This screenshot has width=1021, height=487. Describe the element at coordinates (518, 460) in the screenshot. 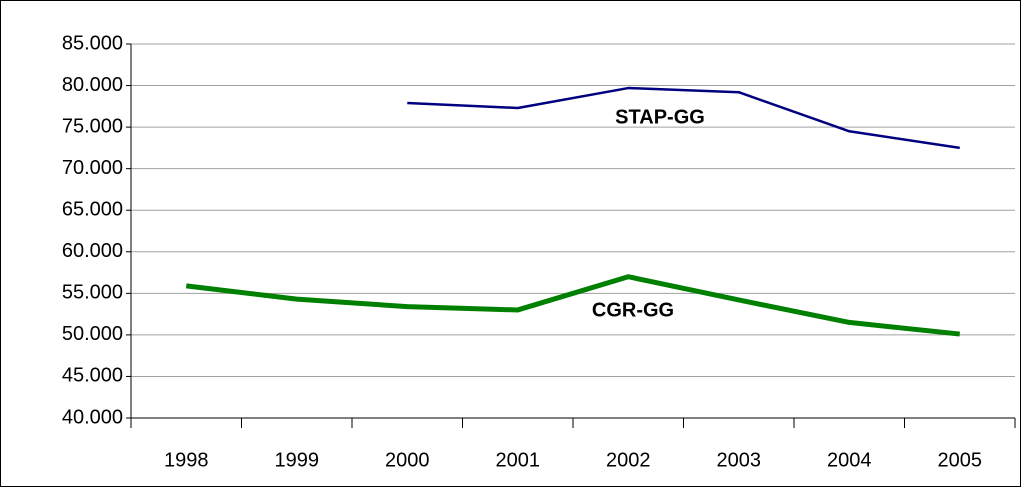

I see `x-tick-label: 2001` at that location.